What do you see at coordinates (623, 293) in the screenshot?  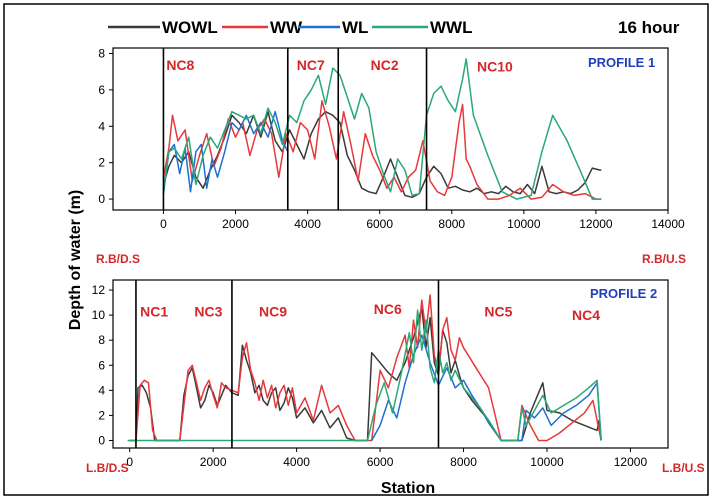 I see `profile-2-label: PROFILE 2` at bounding box center [623, 293].